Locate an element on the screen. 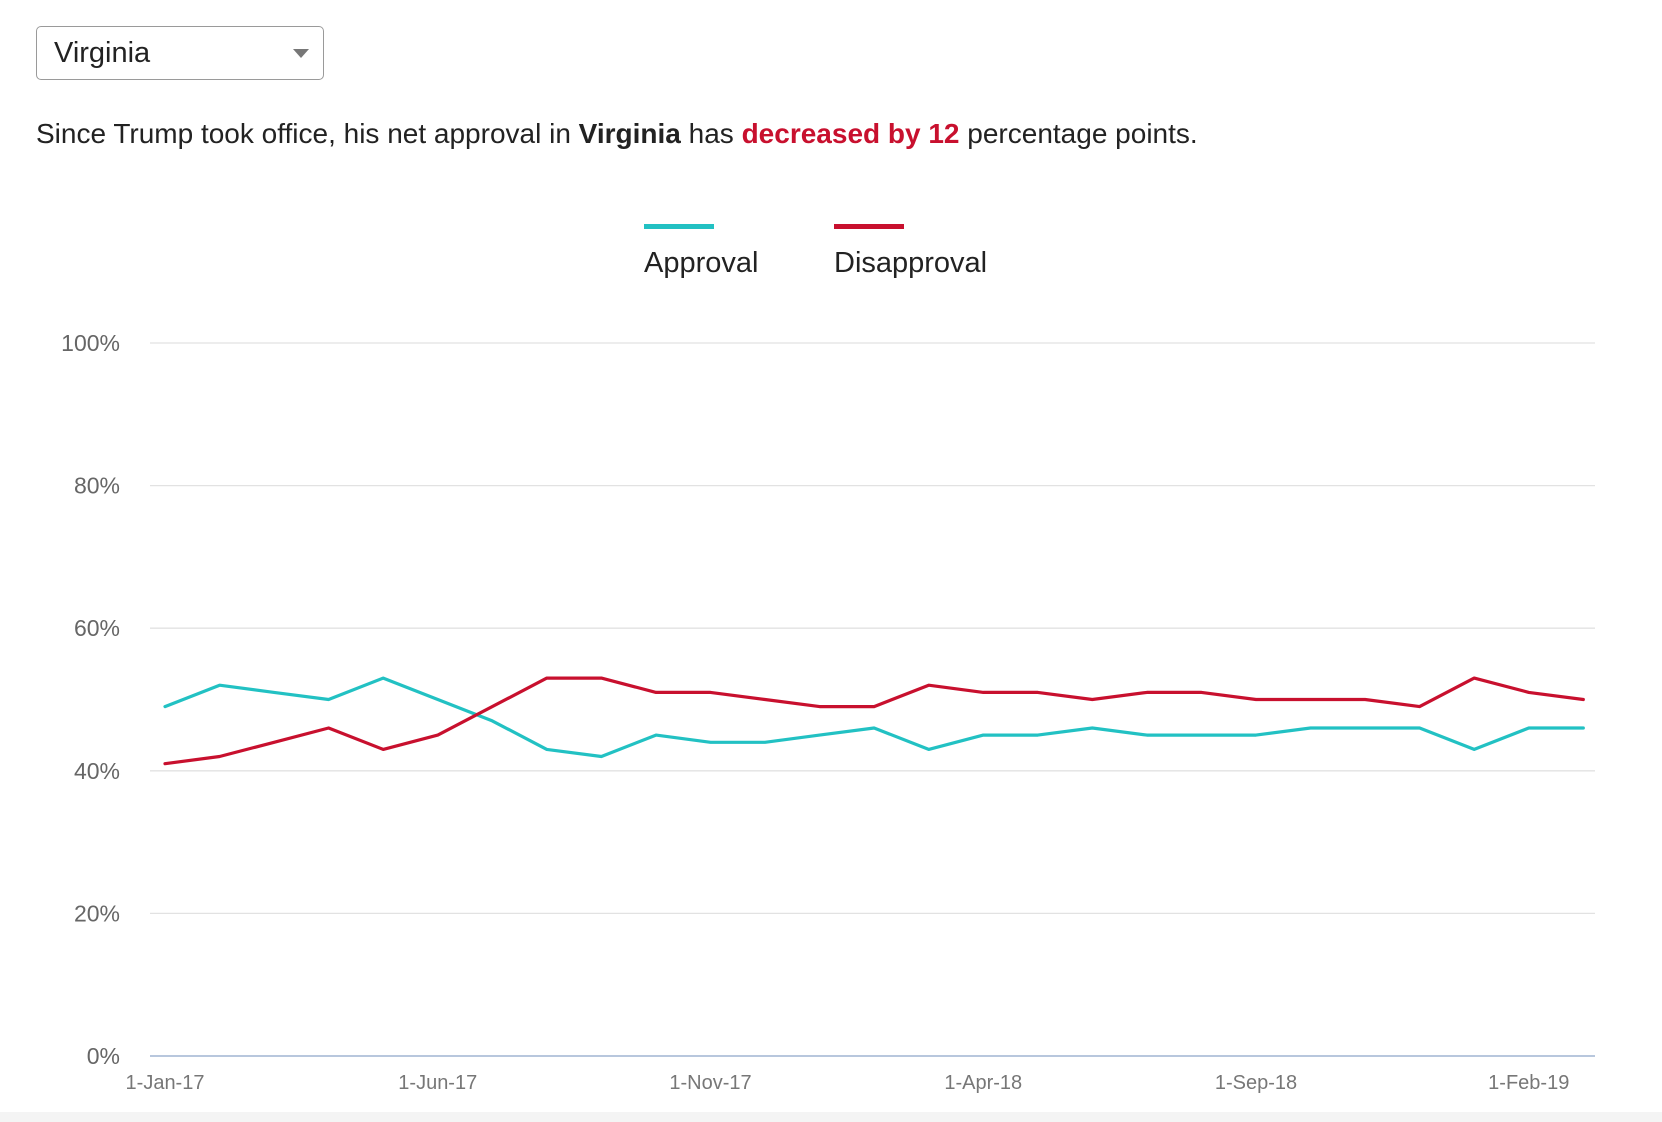 The image size is (1662, 1122). legend-label-disapproval: Disapproval is located at coordinates (911, 263).